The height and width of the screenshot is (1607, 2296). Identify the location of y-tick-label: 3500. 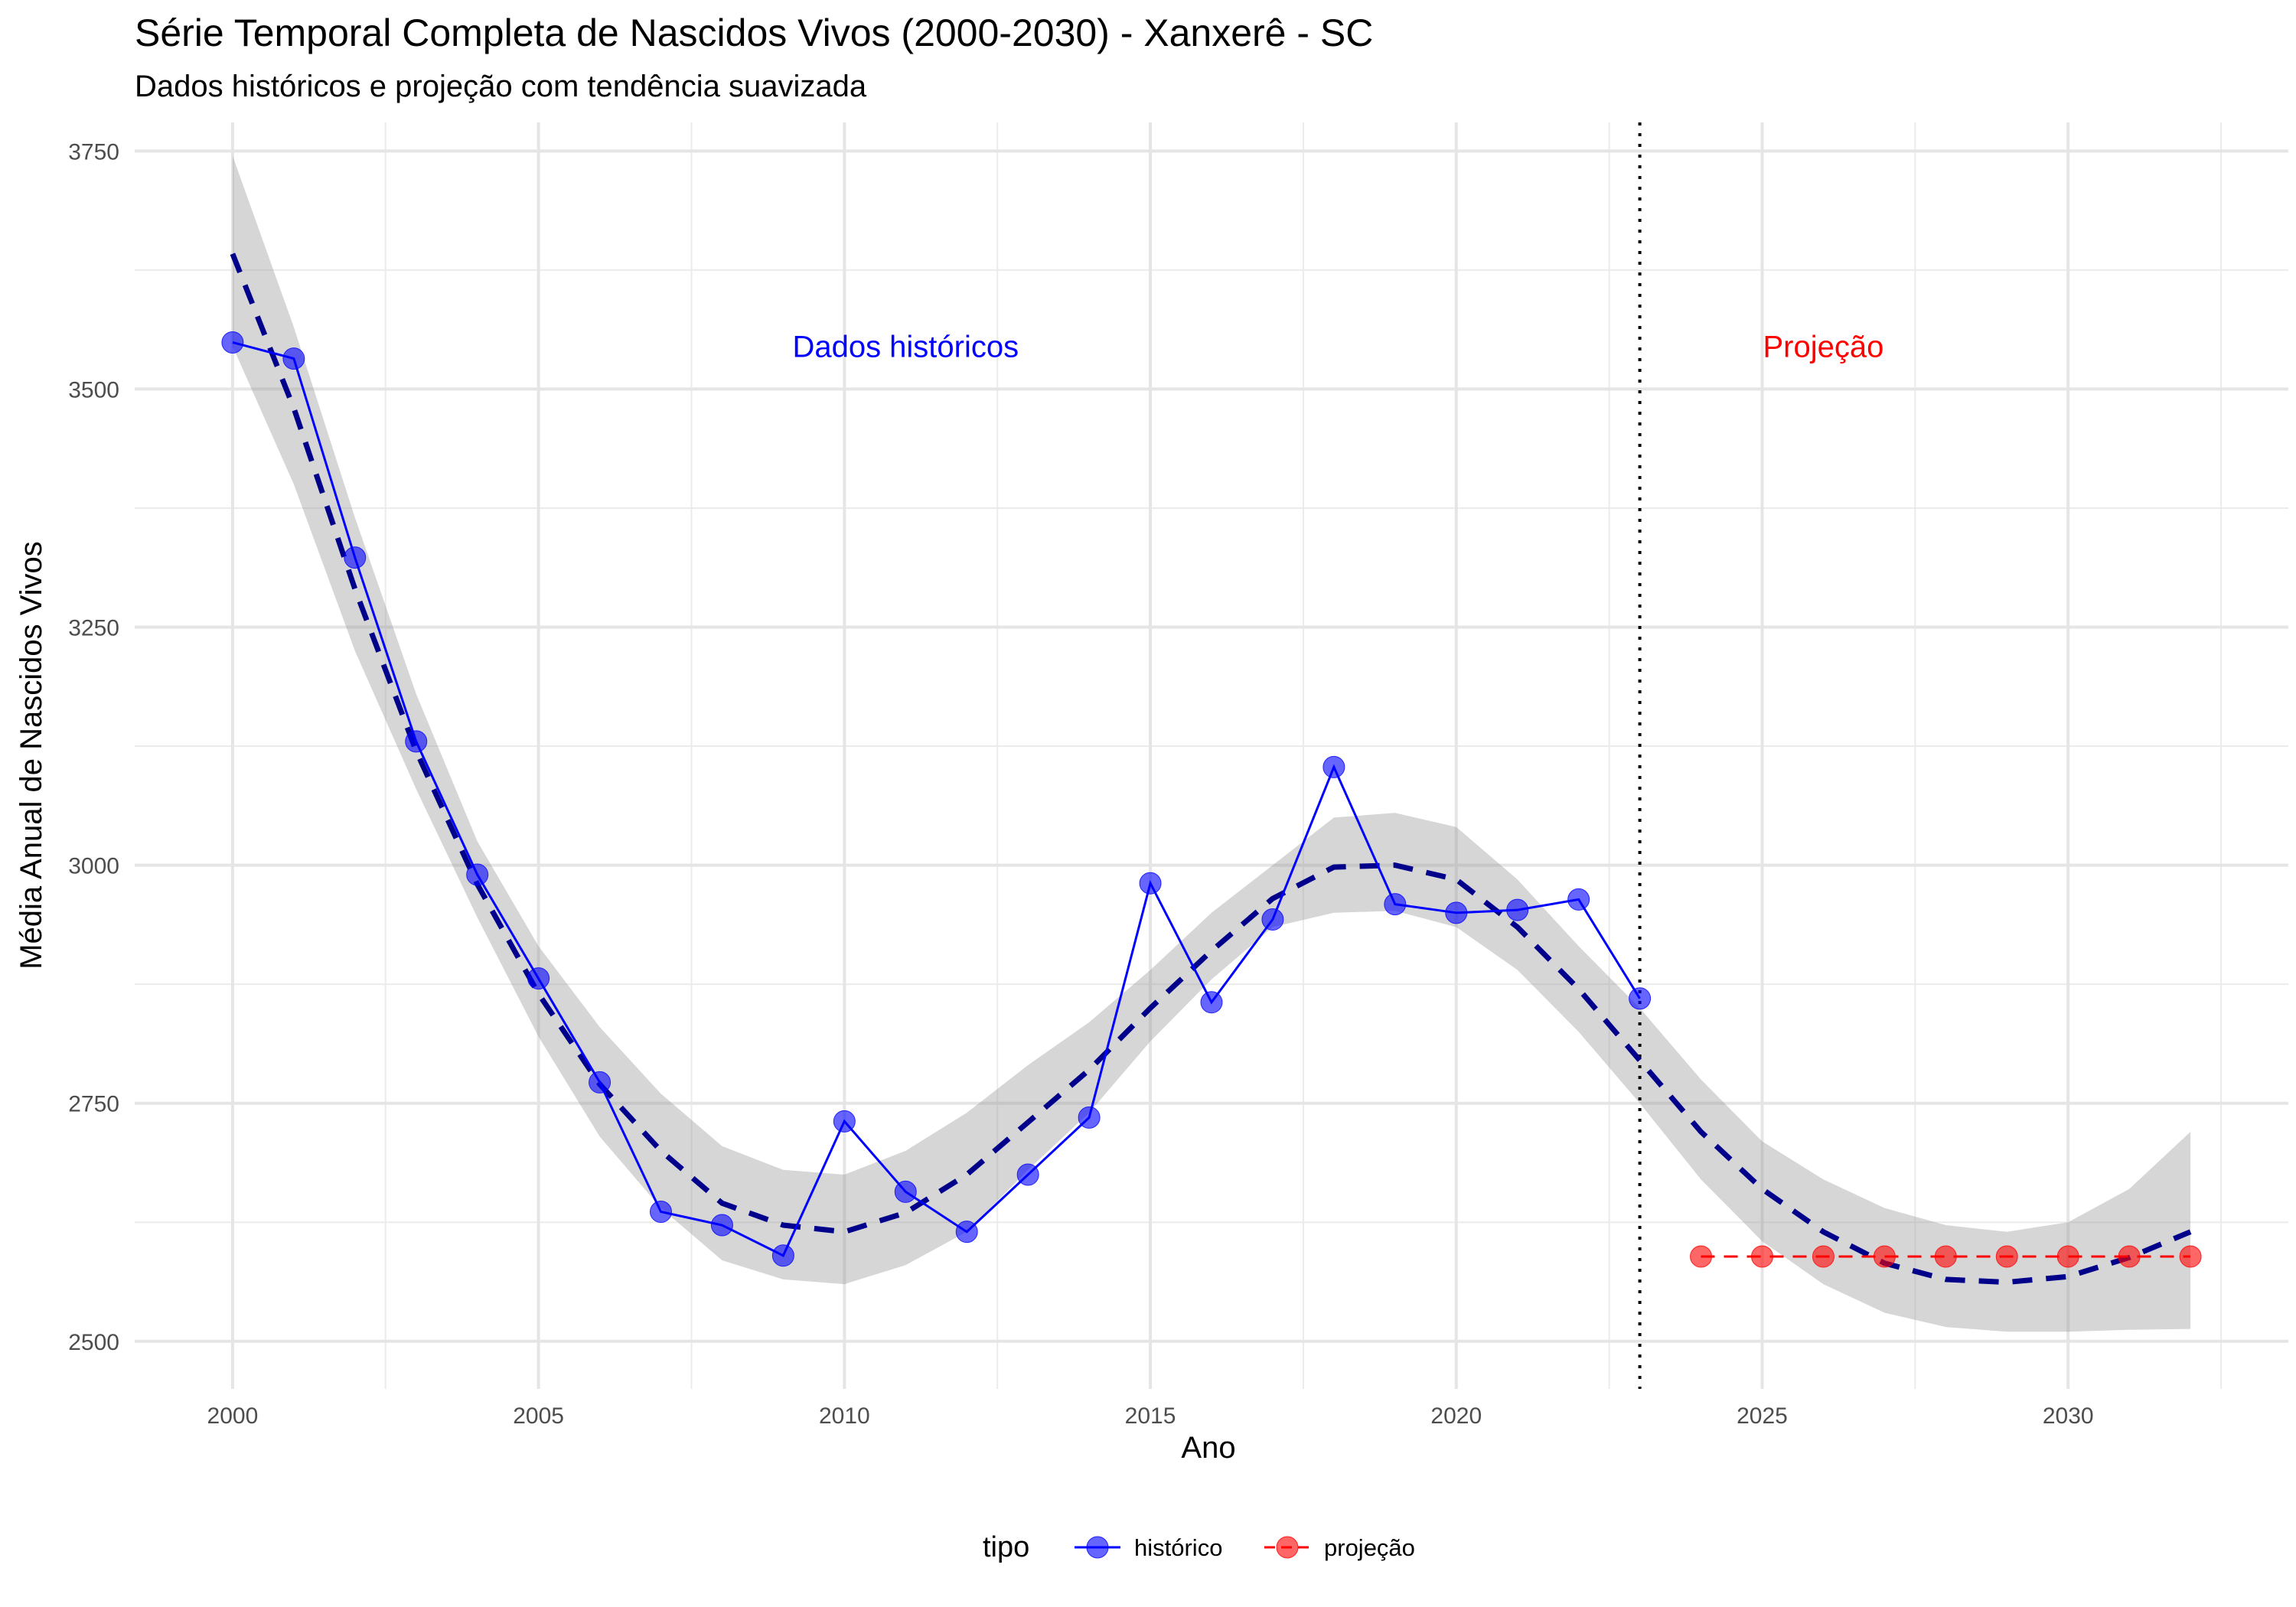
(93, 390).